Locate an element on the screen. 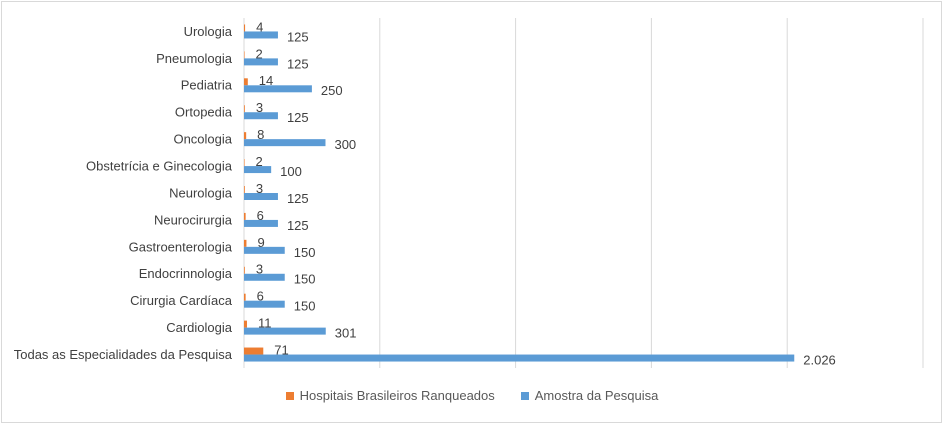 The width and height of the screenshot is (944, 425). category-label: Neurologia is located at coordinates (201, 192).